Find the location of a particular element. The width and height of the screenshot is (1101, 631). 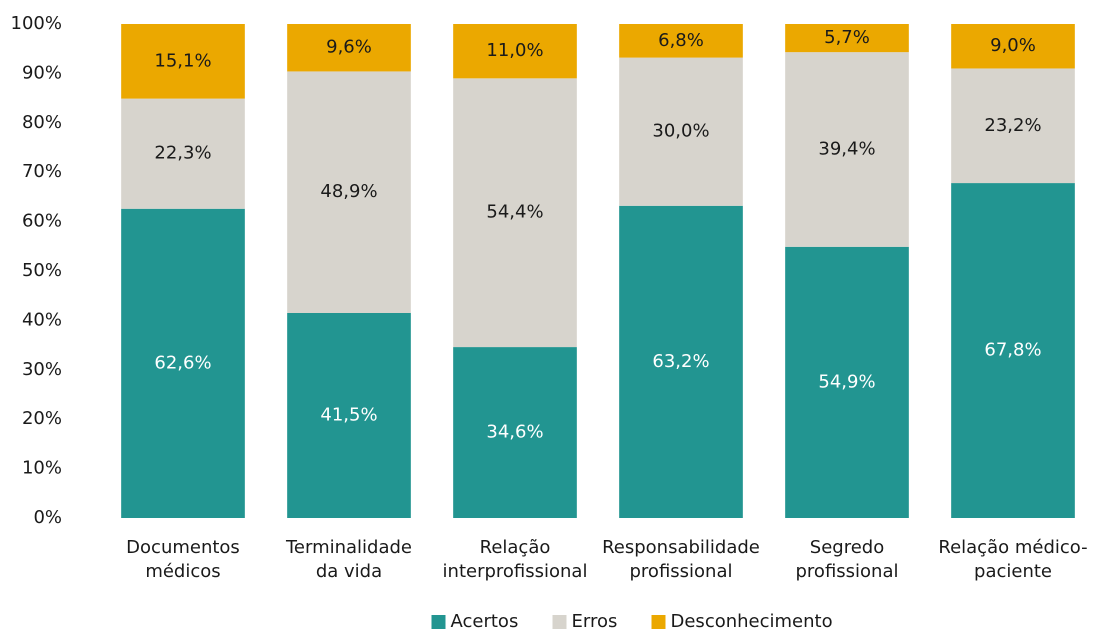

data-label: 6,8% is located at coordinates (681, 40).